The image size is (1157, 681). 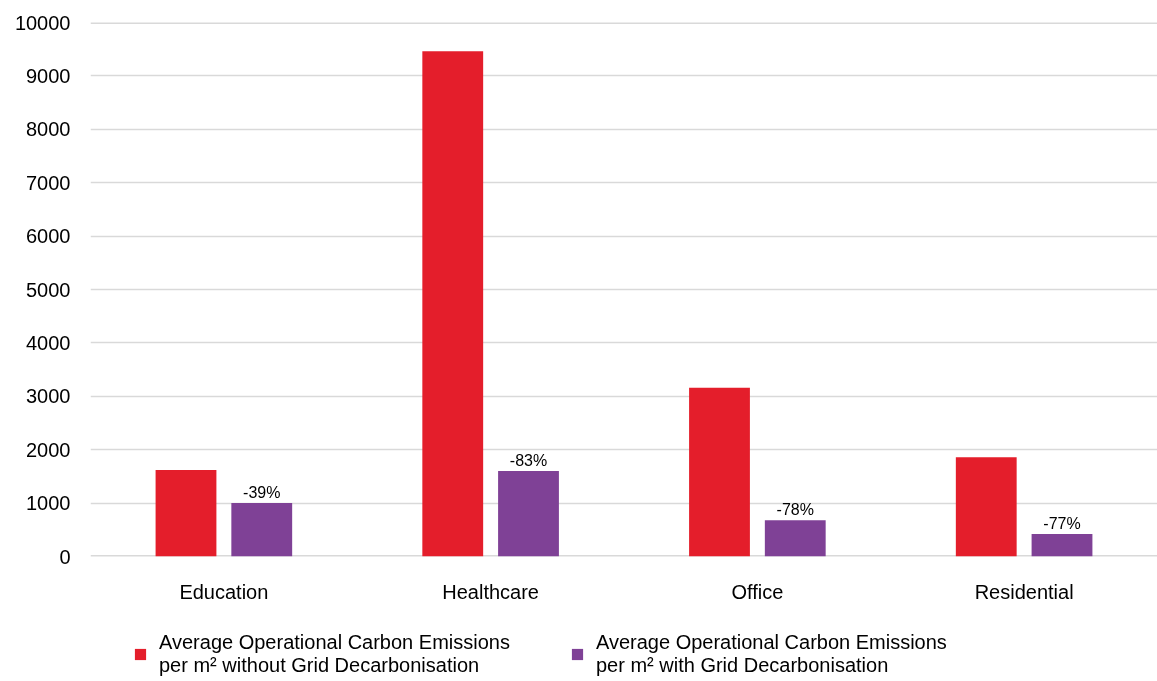 I want to click on y-tick-label: 6000, so click(x=48, y=236).